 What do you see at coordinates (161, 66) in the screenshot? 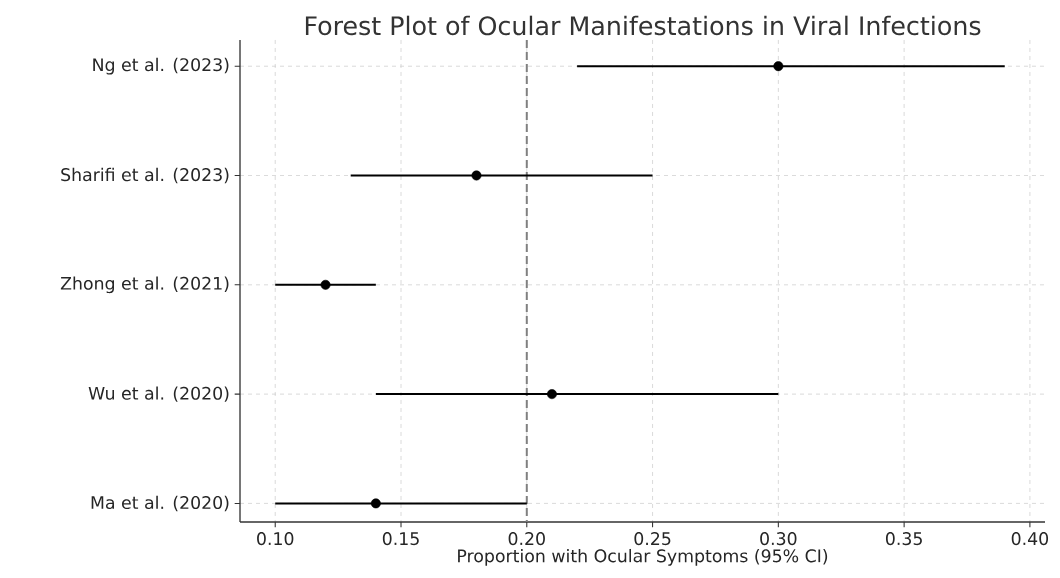
I see `y-tick-label: Ng et al. (2023)` at bounding box center [161, 66].